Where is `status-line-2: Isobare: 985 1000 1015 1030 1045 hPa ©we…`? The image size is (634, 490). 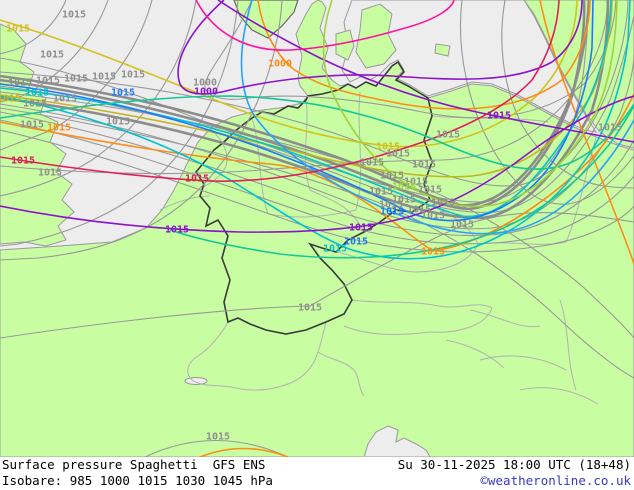
status-line-2: Isobare: 985 1000 1015 1030 1045 hPa ©we… is located at coordinates (317, 481).